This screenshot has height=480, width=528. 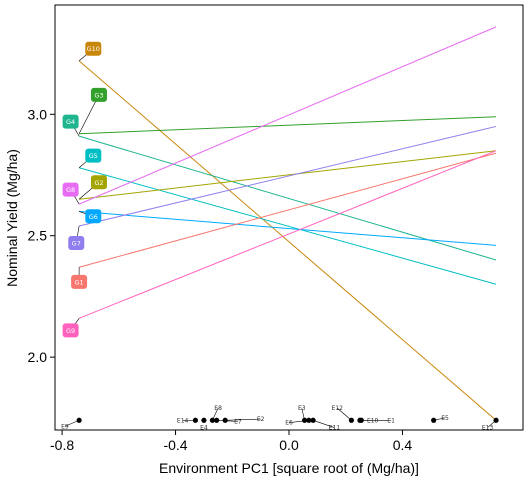 I want to click on environment-label: E10, so click(x=373, y=420).